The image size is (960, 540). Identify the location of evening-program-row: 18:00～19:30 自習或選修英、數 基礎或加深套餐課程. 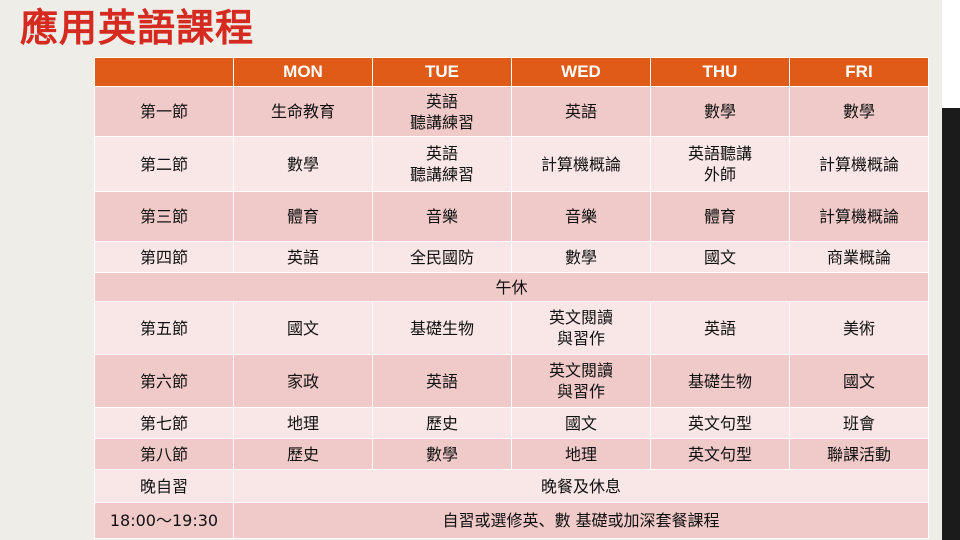
(511, 520).